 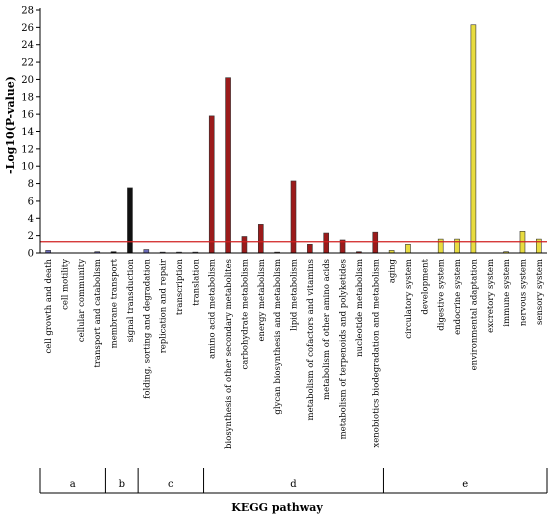 What do you see at coordinates (262, 300) in the screenshot?
I see `x-category-label: energy metabolism` at bounding box center [262, 300].